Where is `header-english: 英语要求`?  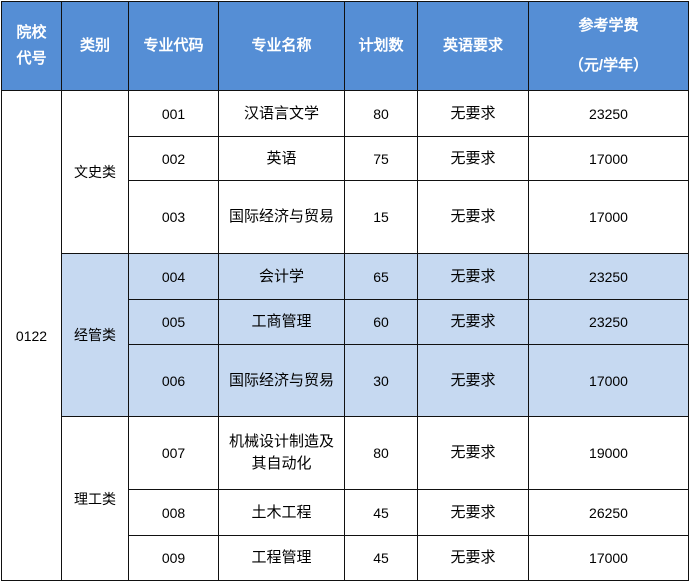
header-english: 英语要求 is located at coordinates (473, 46).